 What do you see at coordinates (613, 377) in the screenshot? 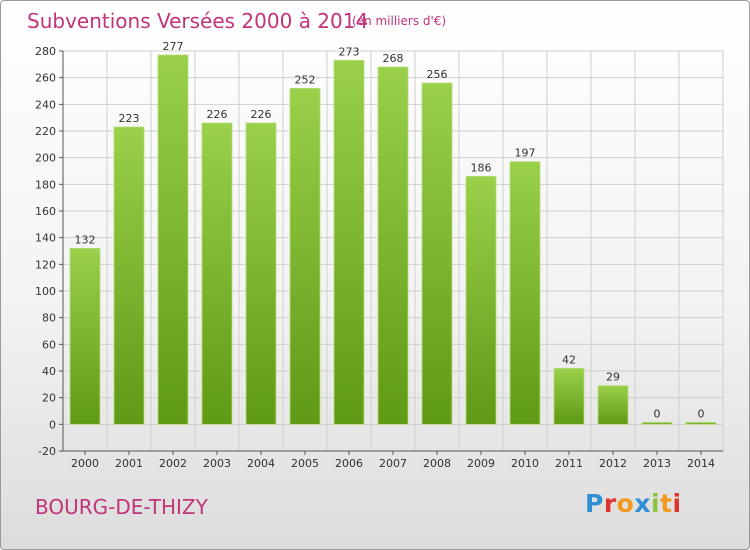
I see `data-label: 29` at bounding box center [613, 377].